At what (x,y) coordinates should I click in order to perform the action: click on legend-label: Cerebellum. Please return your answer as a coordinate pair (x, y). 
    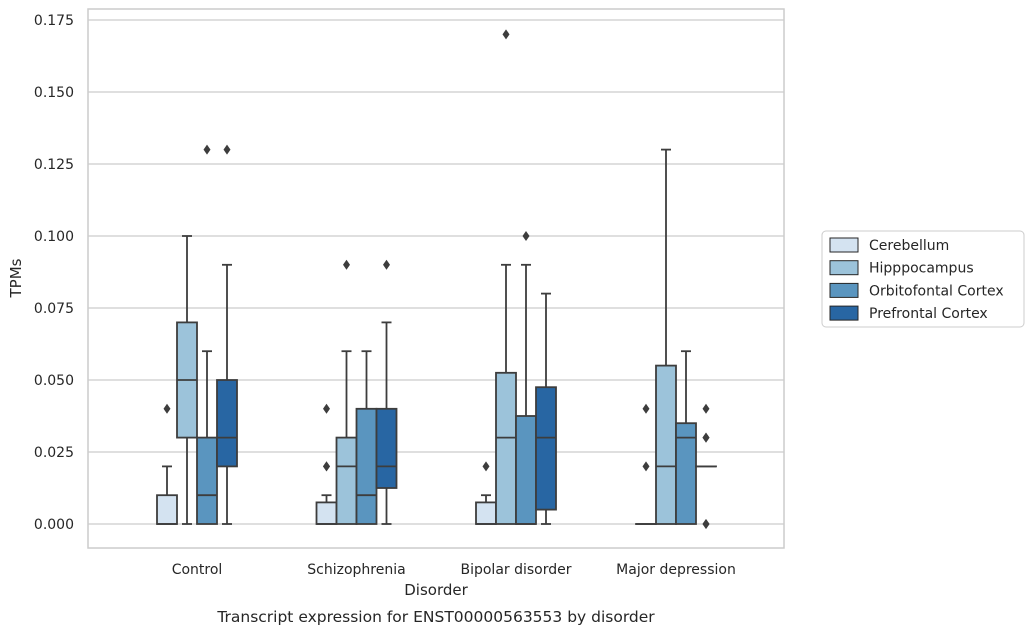
    Looking at the image, I should click on (909, 246).